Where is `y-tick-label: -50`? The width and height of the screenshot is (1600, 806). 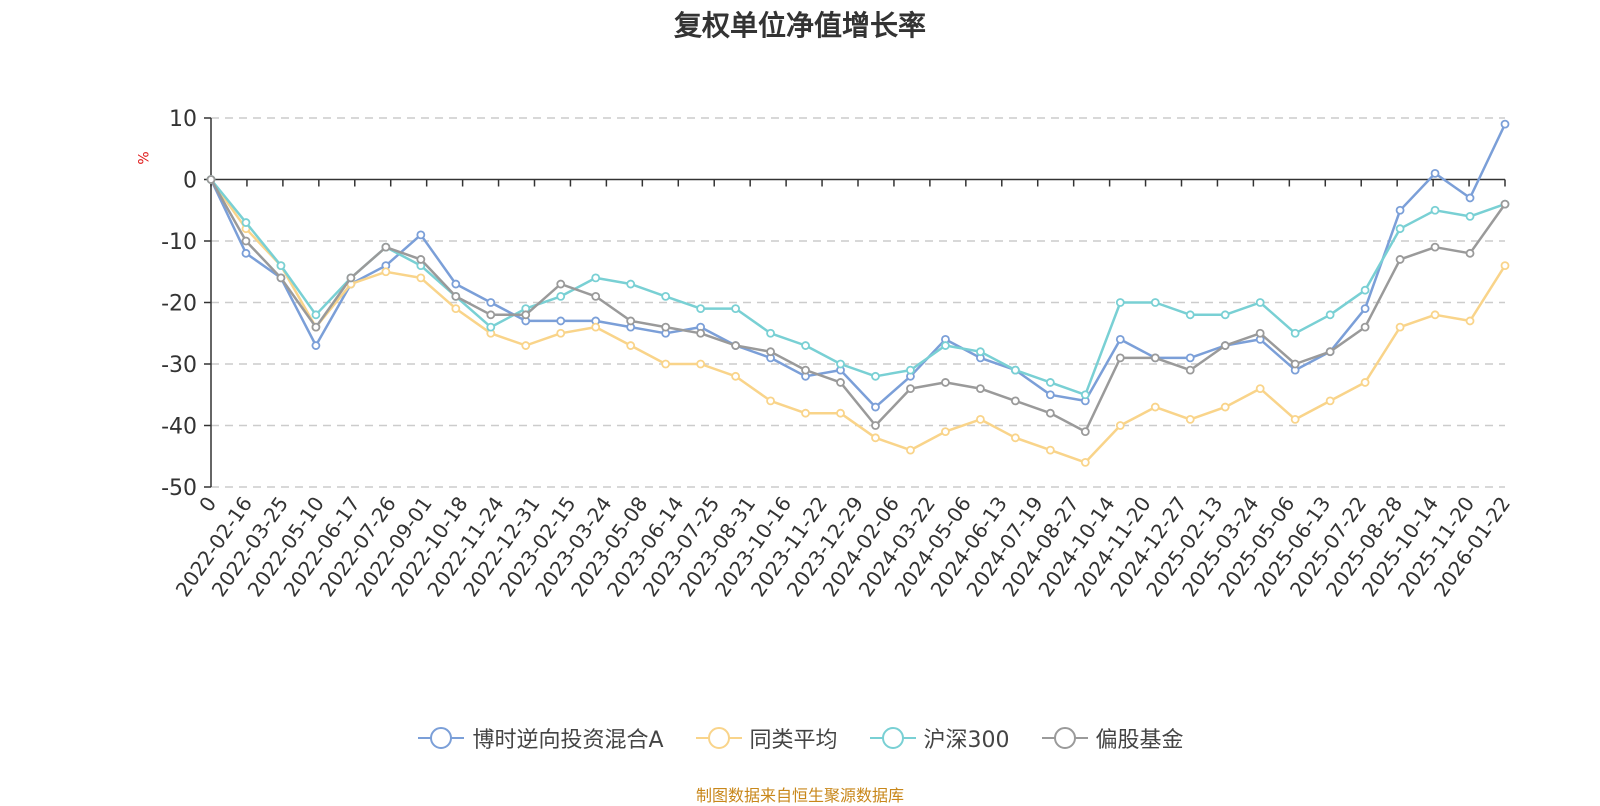
y-tick-label: -50 is located at coordinates (179, 488).